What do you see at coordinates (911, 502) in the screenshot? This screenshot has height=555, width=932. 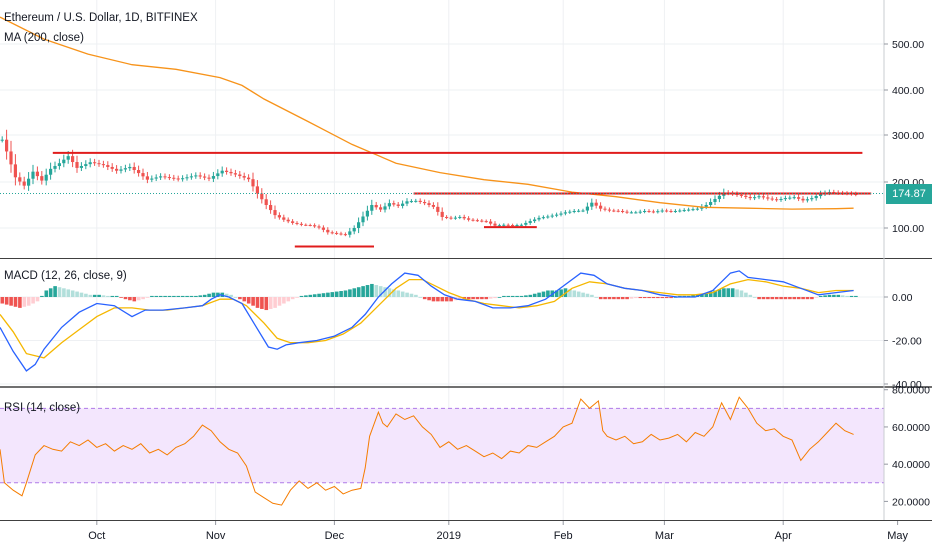 I see `rsi-axis-label: 20.0000` at bounding box center [911, 502].